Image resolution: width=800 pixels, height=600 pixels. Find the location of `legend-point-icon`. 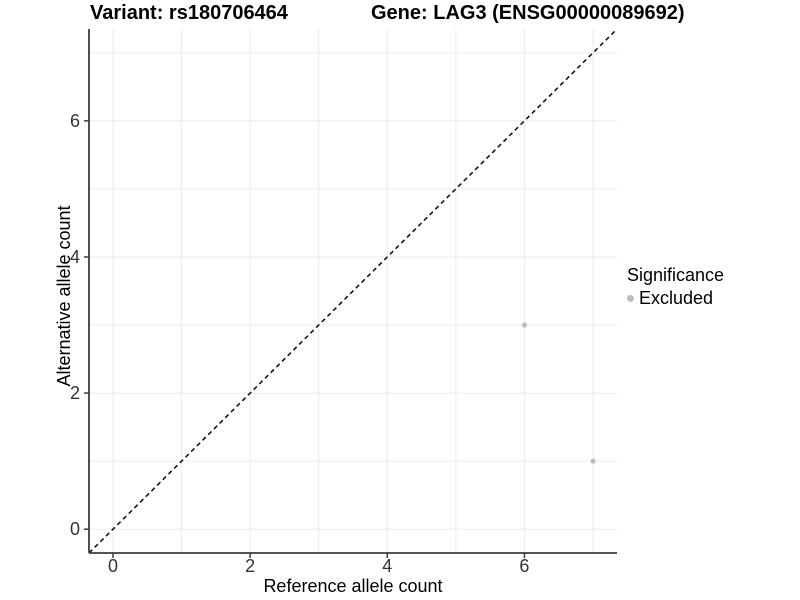

legend-point-icon is located at coordinates (630, 298).